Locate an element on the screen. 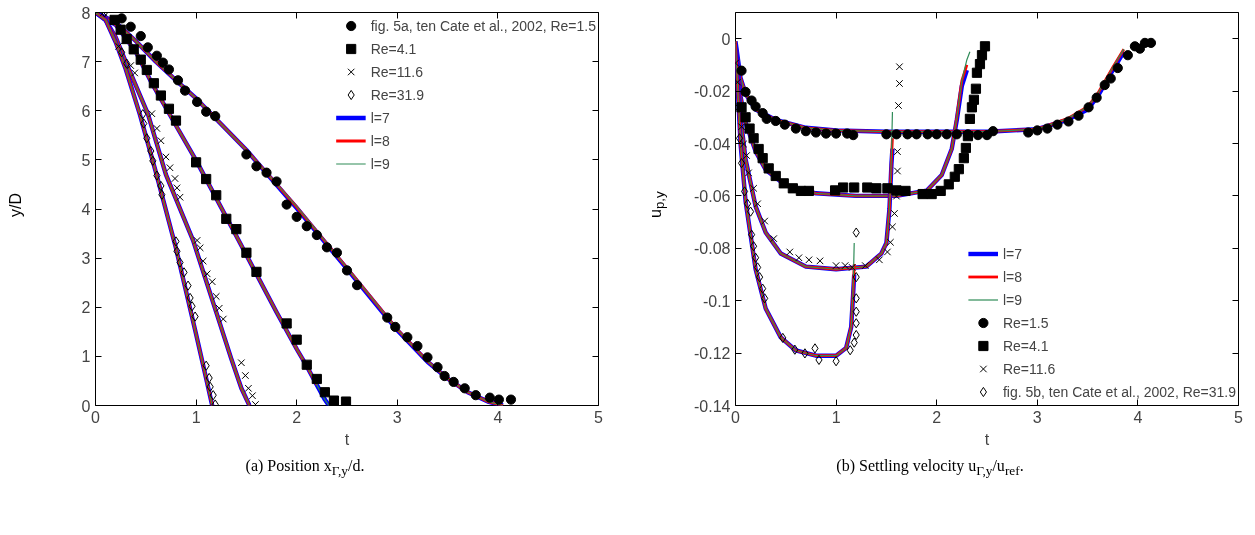 The image size is (1255, 535). y-tick-label: 2 is located at coordinates (86, 308).